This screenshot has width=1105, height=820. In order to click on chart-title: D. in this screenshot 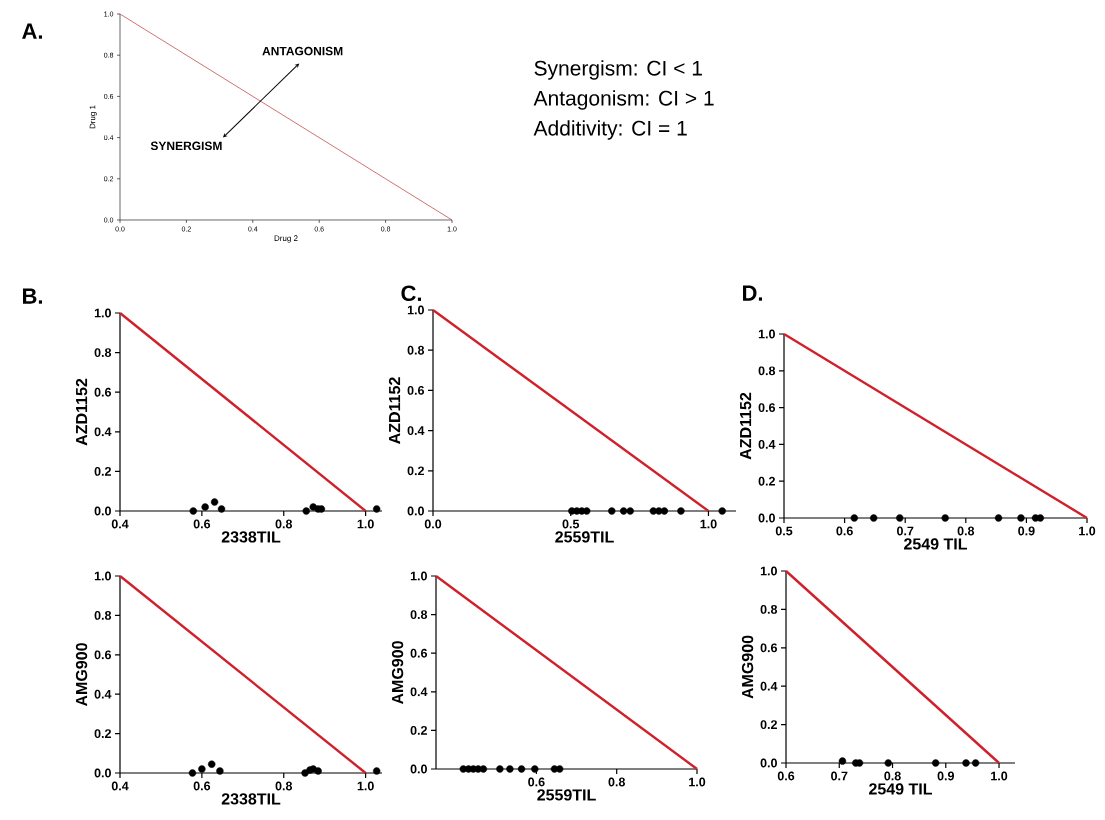, I will do `click(753, 293)`.